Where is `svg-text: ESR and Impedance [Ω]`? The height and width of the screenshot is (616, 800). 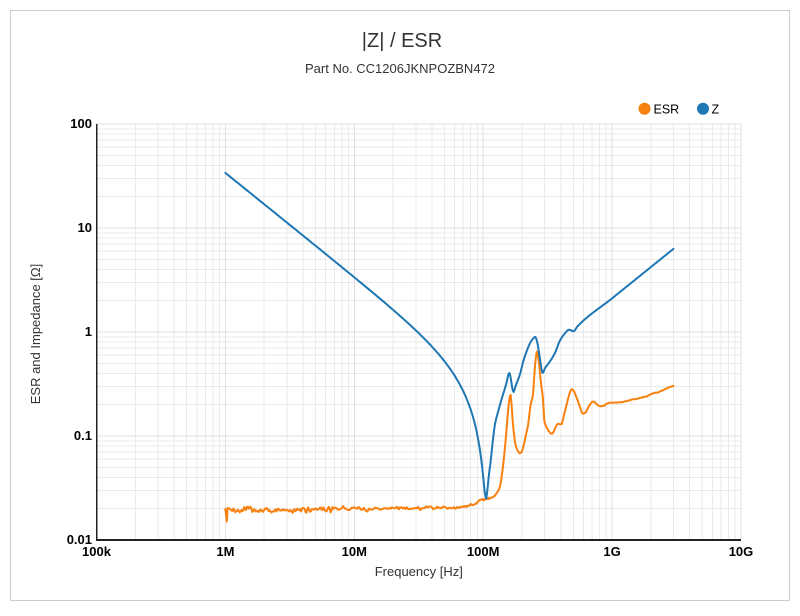
svg-text: ESR and Impedance [Ω] is located at coordinates (35, 334).